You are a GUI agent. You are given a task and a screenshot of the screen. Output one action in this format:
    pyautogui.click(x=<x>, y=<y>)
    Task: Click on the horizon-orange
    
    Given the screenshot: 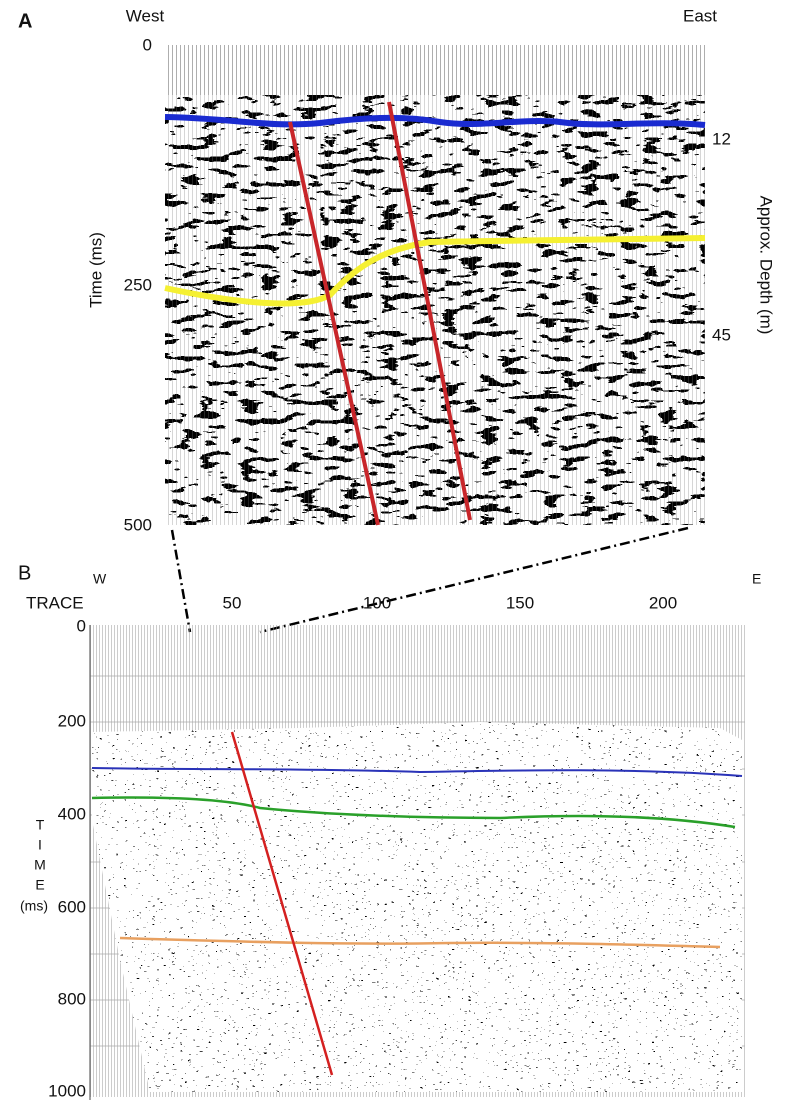 What is the action you would take?
    pyautogui.click(x=420, y=942)
    